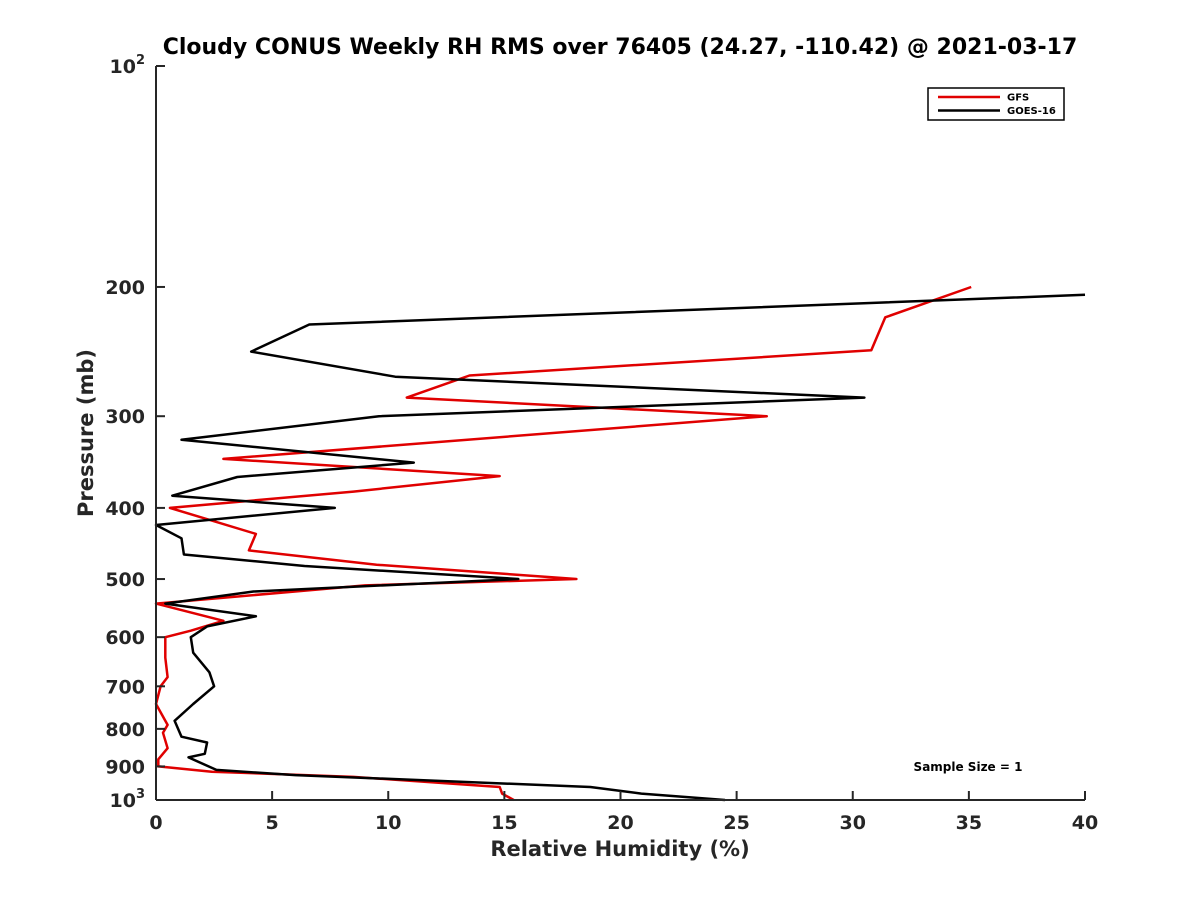 The height and width of the screenshot is (900, 1200). What do you see at coordinates (128, 65) in the screenshot?
I see `y-tick-label: 10²` at bounding box center [128, 65].